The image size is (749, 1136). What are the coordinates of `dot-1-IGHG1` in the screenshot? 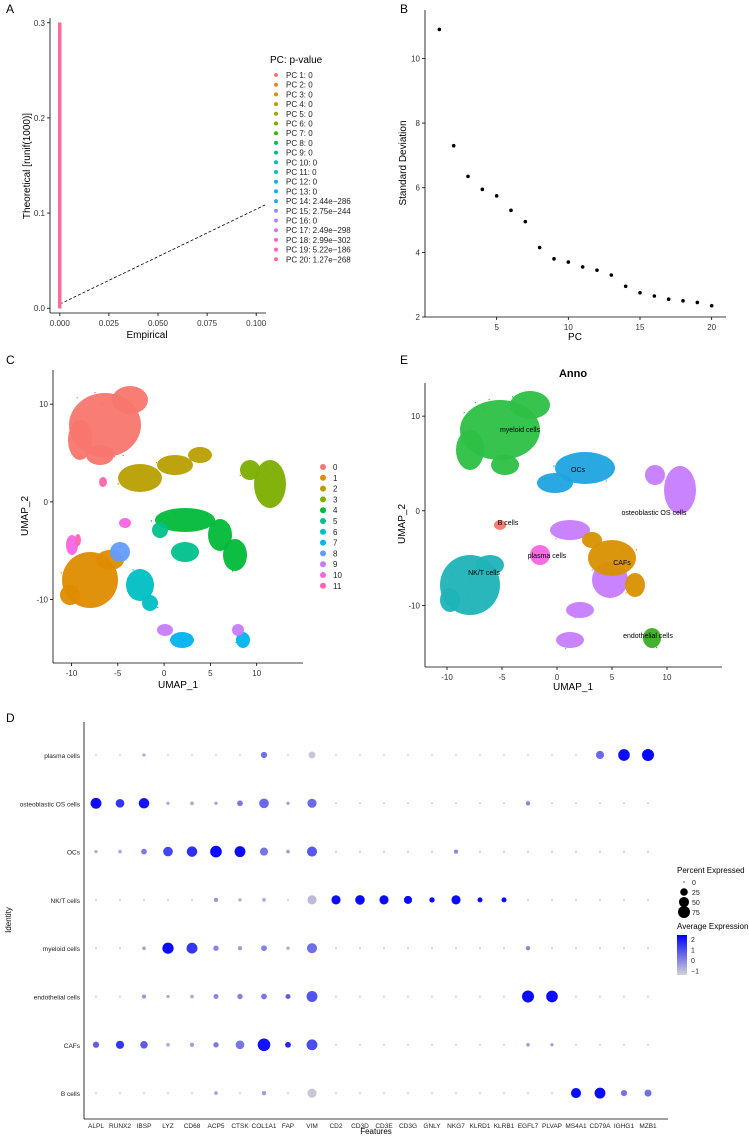 It's located at (624, 803).